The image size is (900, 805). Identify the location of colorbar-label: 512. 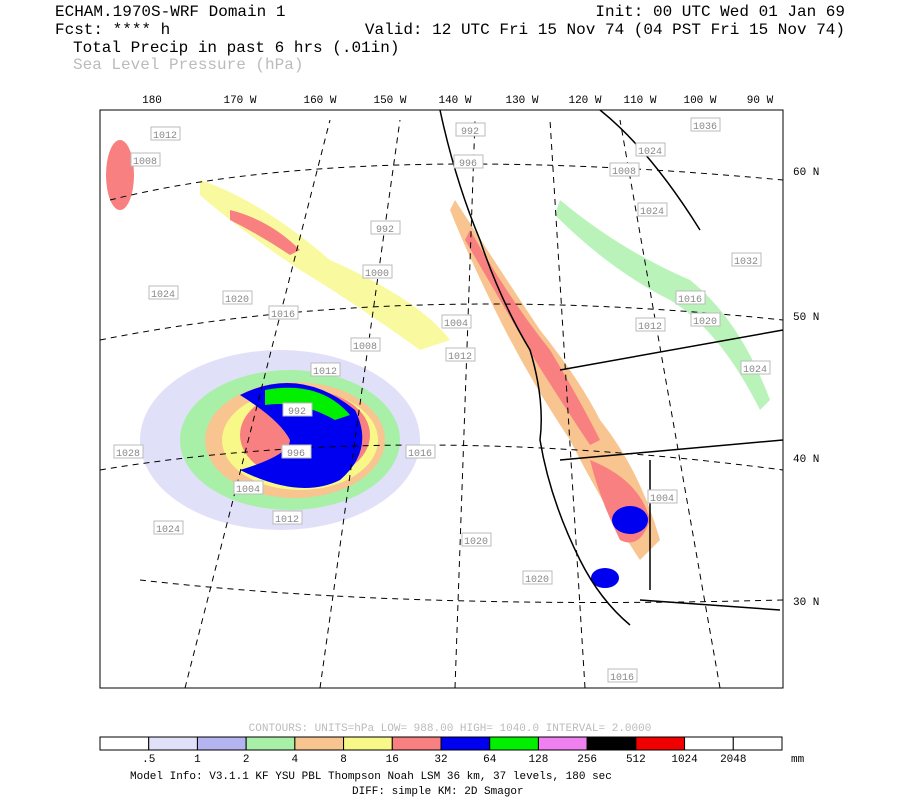
(636, 760).